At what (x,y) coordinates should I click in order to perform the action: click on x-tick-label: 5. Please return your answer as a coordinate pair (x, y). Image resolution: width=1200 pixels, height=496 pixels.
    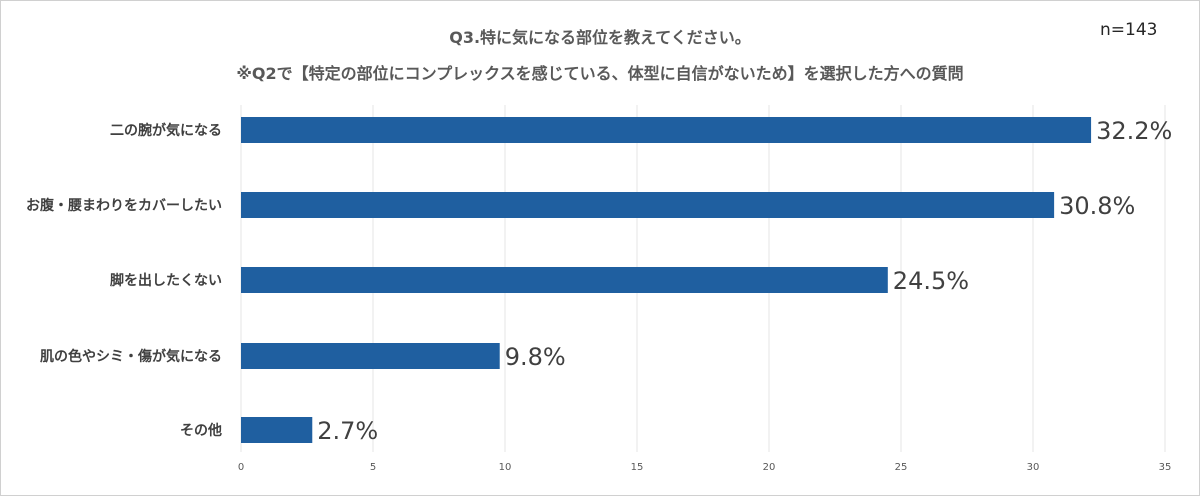
    Looking at the image, I should click on (373, 467).